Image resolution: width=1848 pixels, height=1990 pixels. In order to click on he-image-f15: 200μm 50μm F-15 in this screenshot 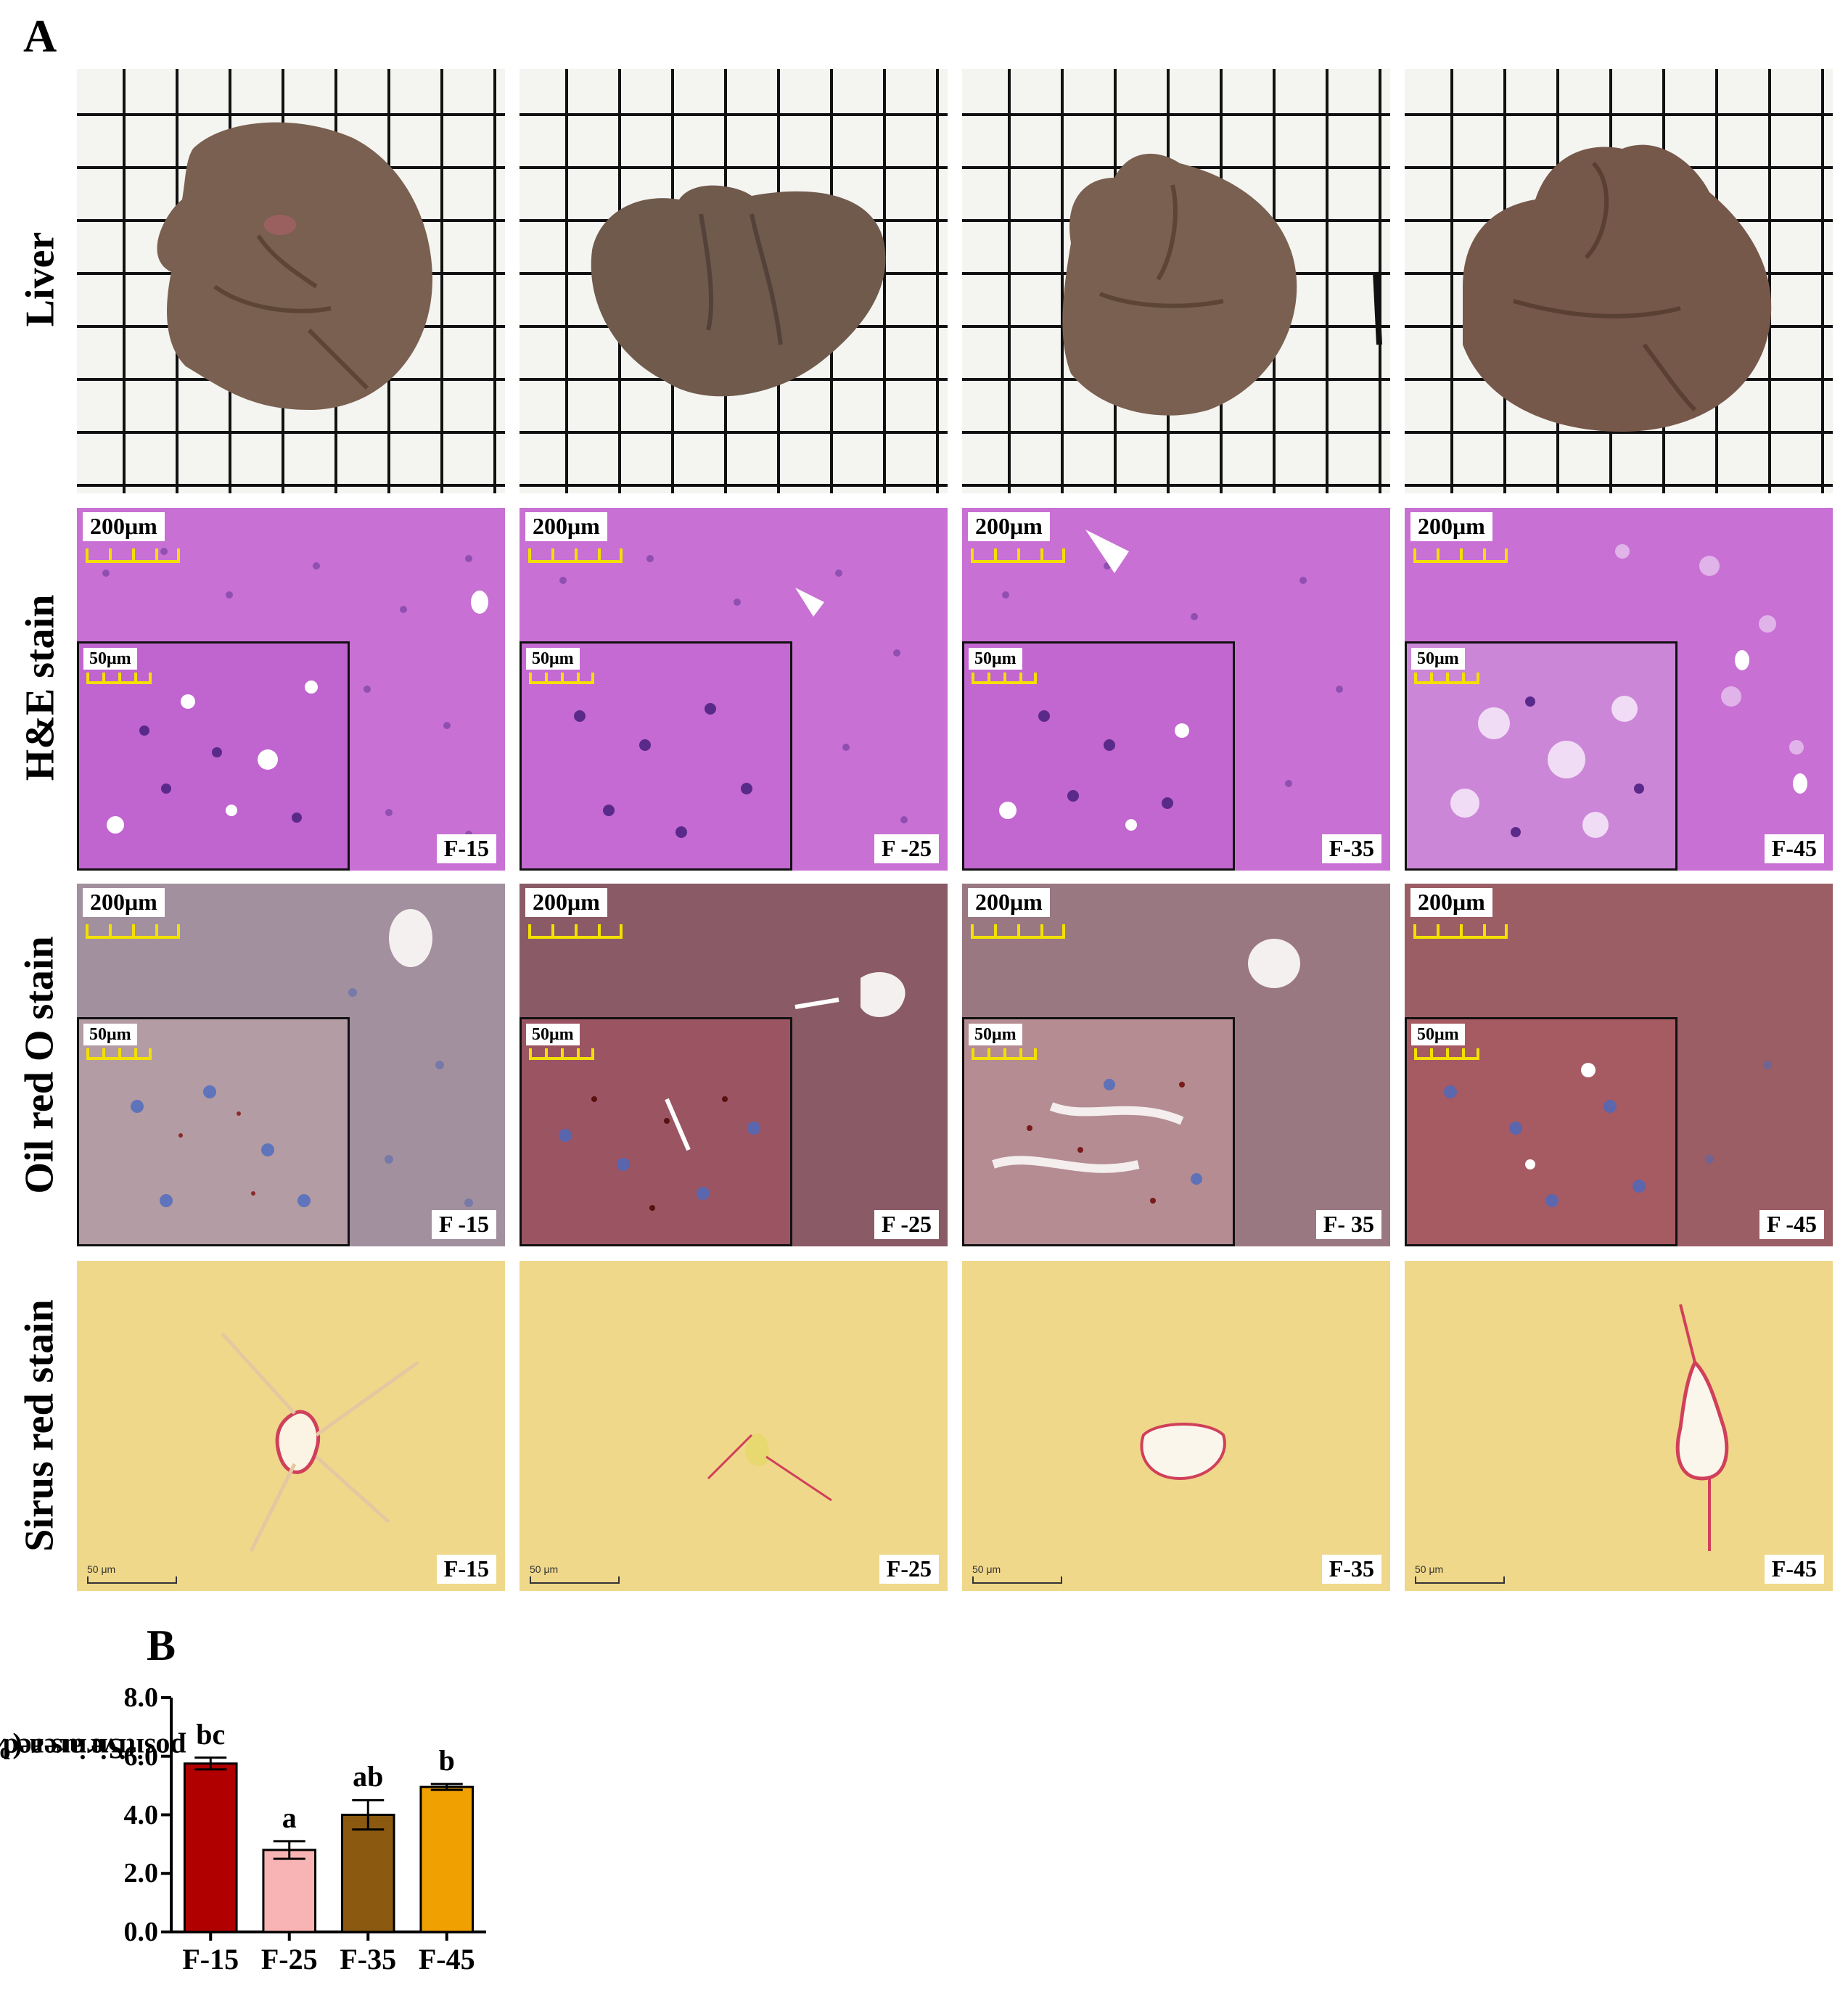, I will do `click(291, 689)`.